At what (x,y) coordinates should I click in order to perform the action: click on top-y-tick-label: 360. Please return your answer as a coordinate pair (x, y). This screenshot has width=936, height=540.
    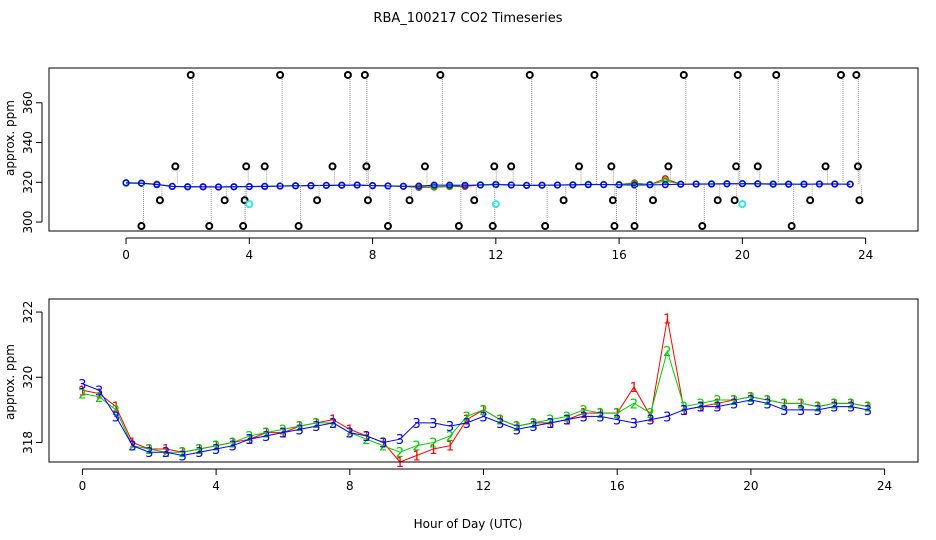
    Looking at the image, I should click on (28, 102).